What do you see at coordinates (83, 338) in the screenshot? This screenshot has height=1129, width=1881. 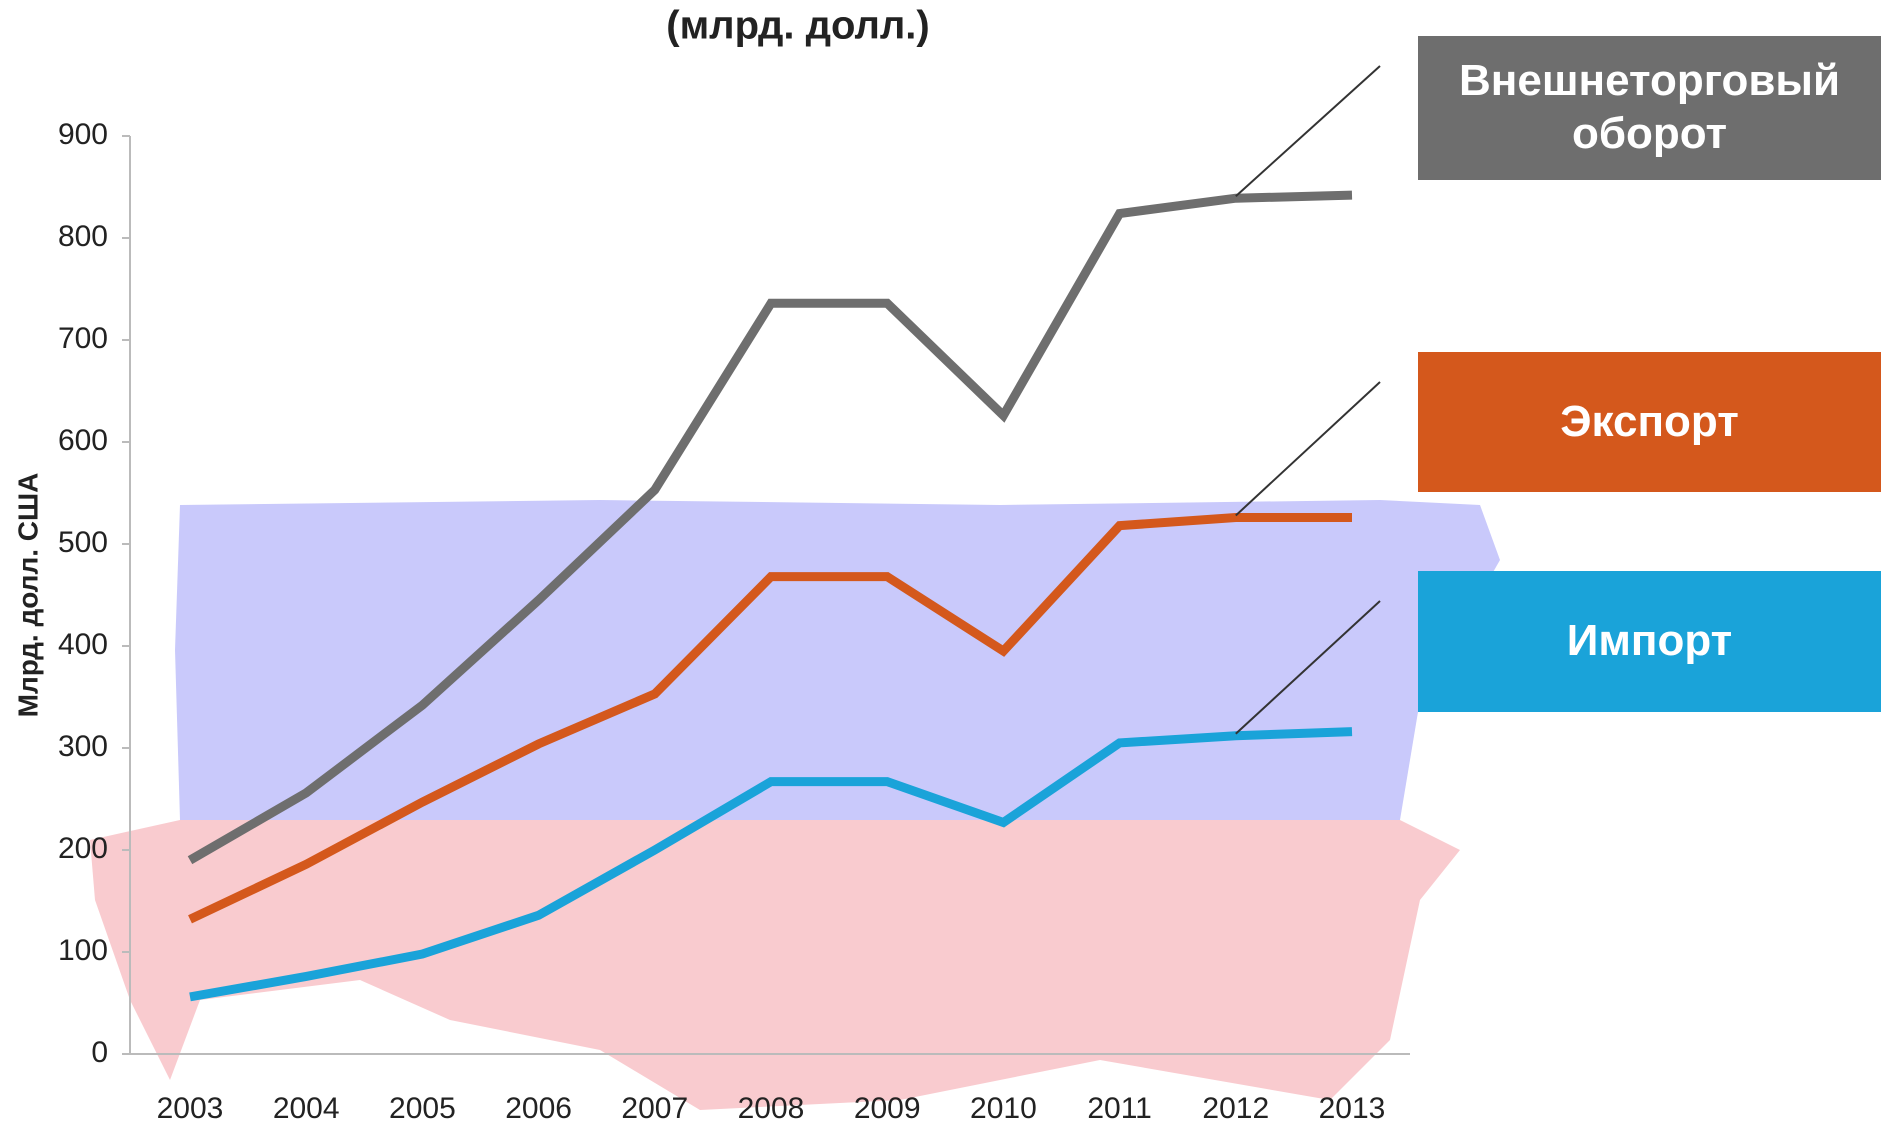 I see `y-tick-label: 700` at bounding box center [83, 338].